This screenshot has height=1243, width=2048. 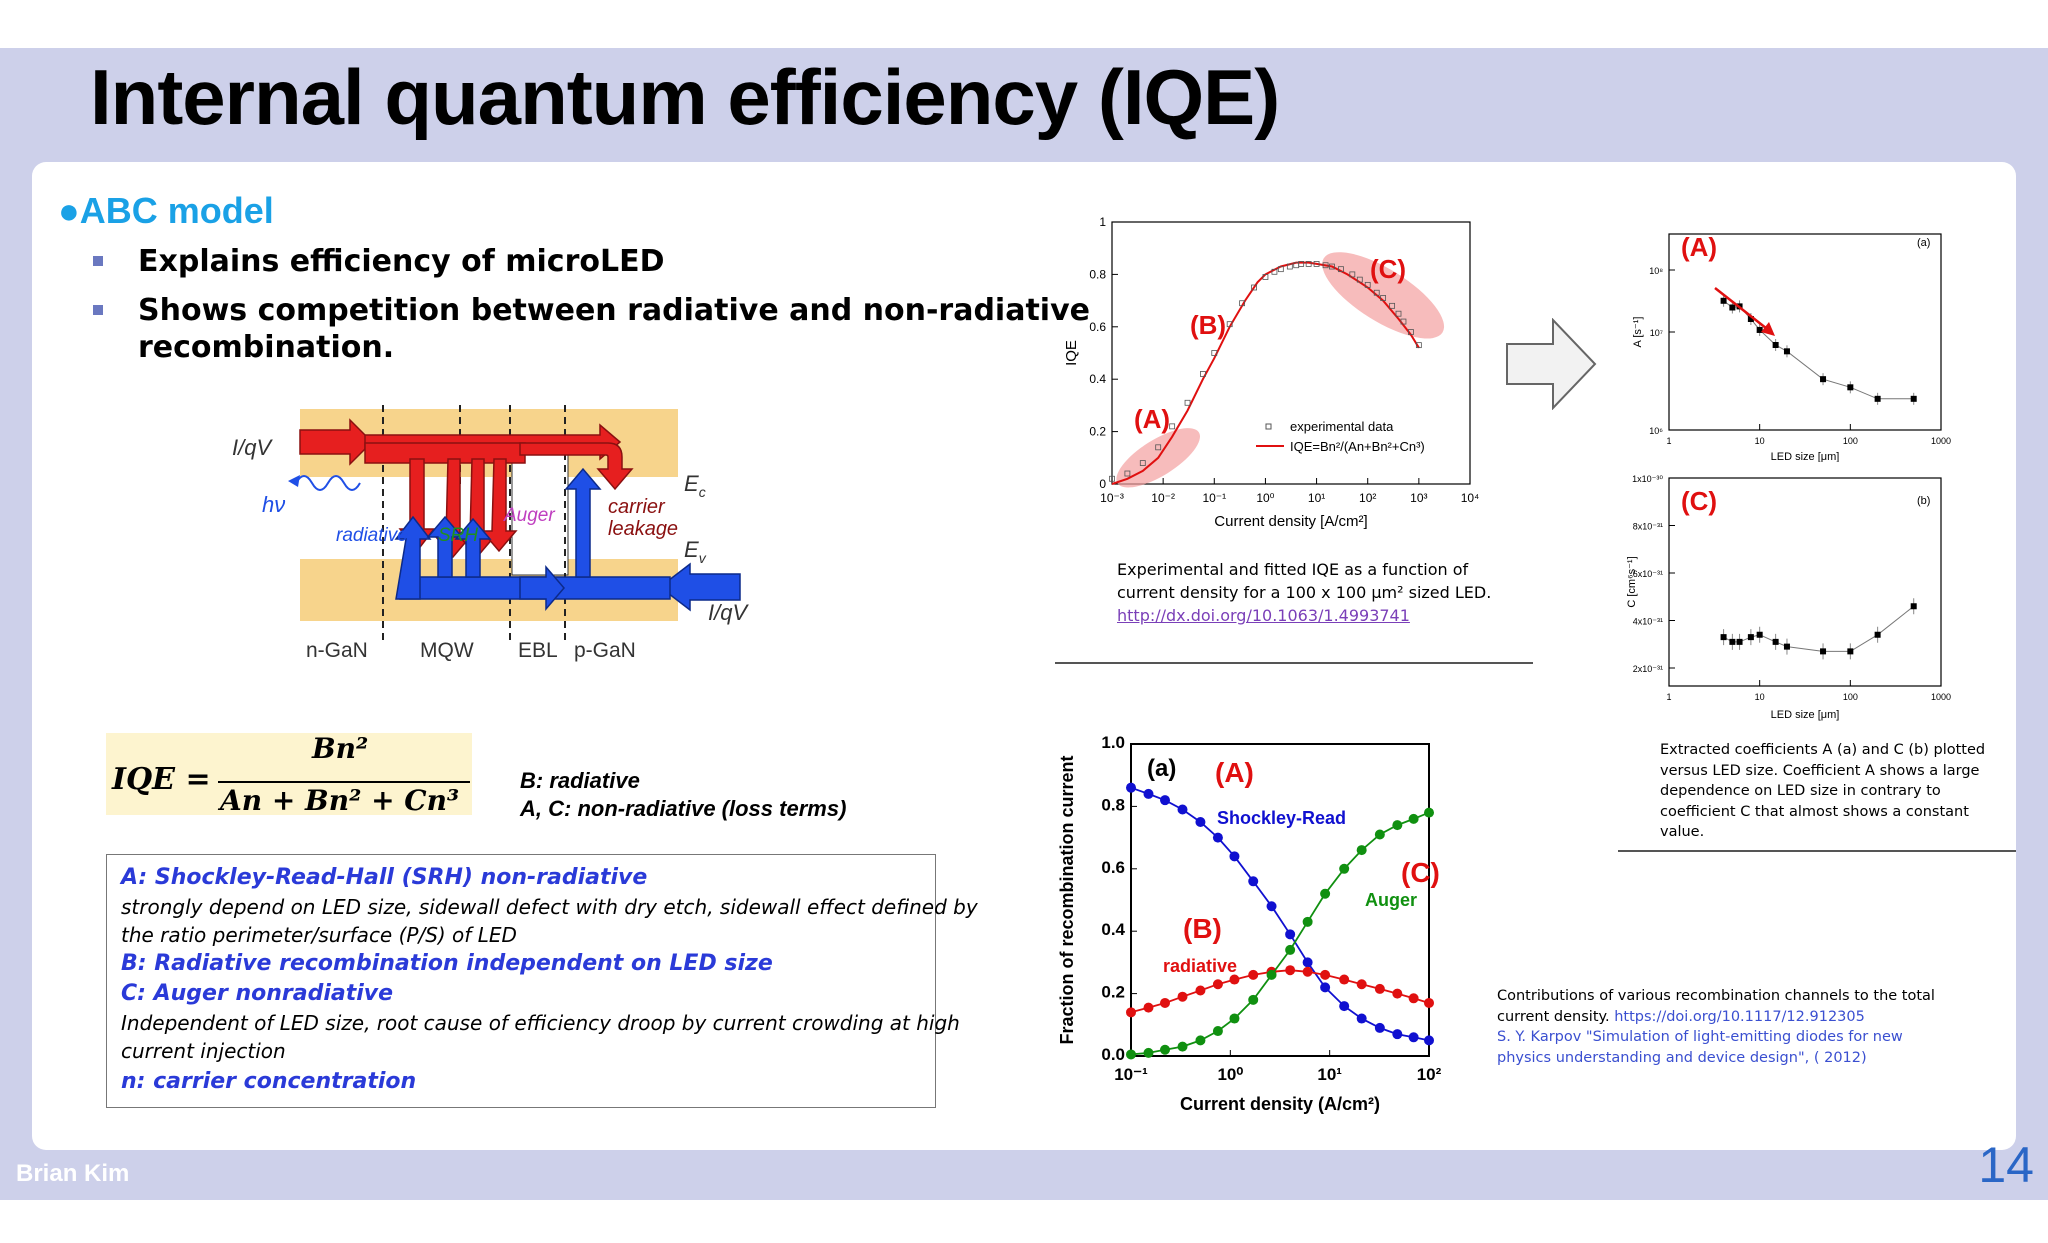 I want to click on ebl-barrier, so click(x=540, y=515).